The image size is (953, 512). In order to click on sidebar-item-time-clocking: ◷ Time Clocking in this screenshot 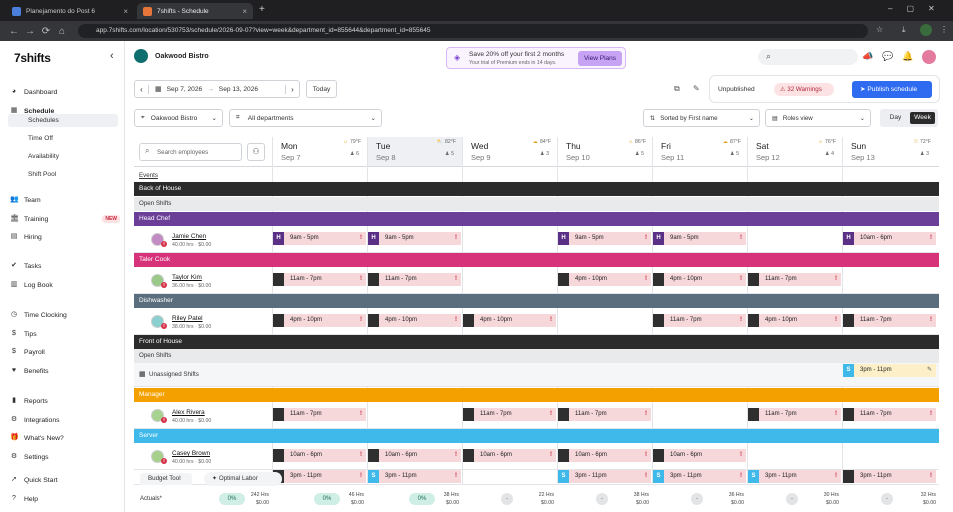, I will do `click(65, 315)`.